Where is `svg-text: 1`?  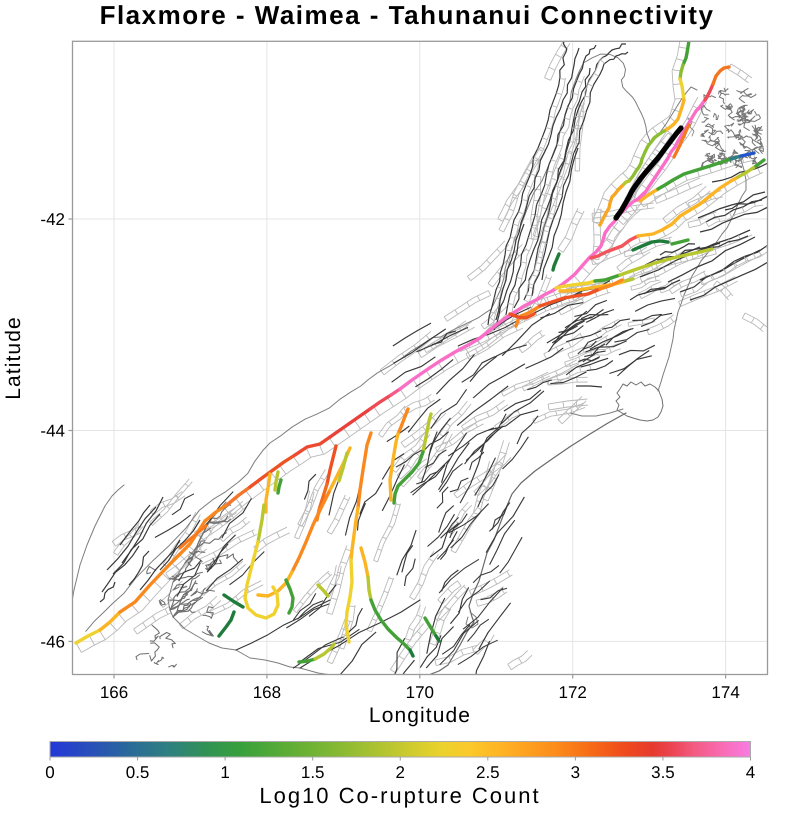
svg-text: 1 is located at coordinates (224, 772).